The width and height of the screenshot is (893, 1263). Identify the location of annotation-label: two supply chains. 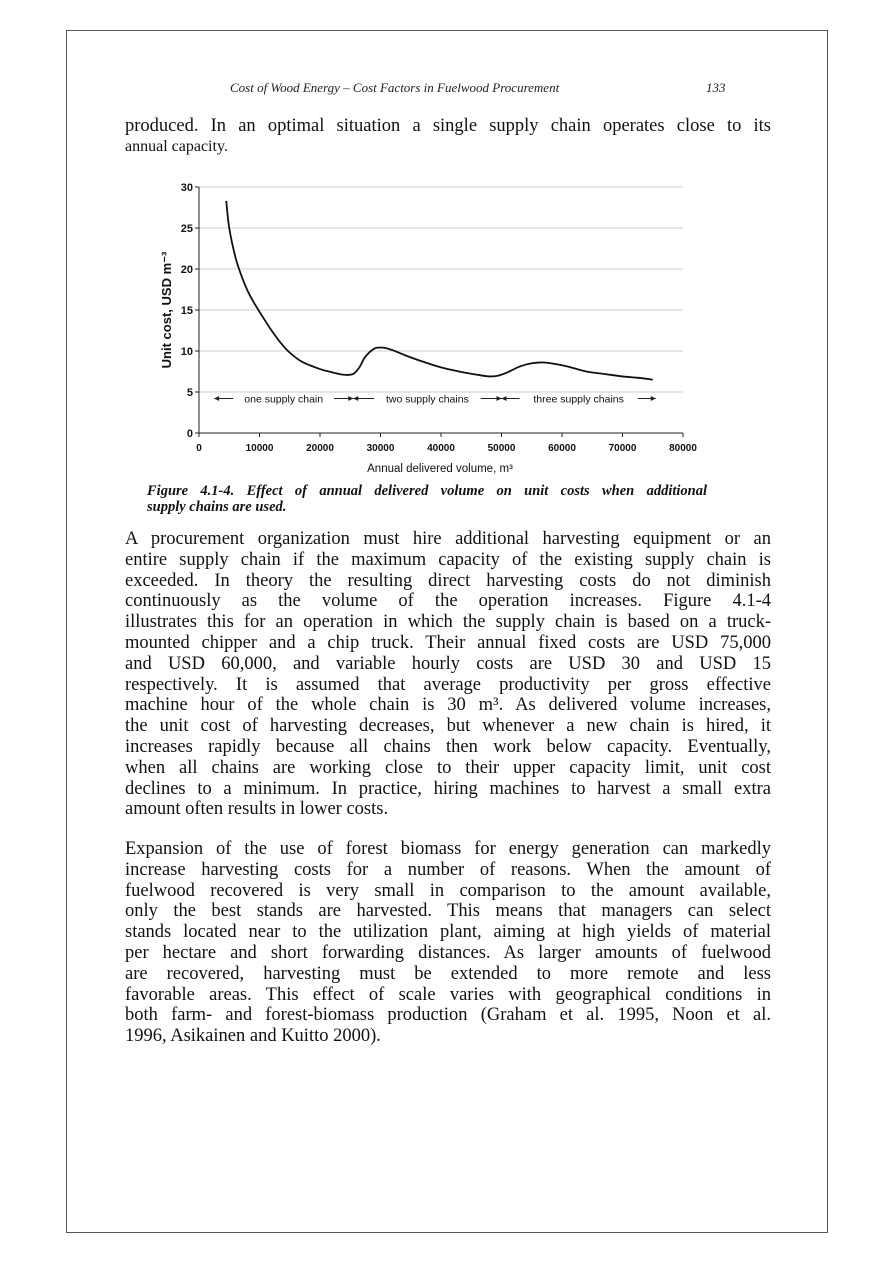
(427, 400).